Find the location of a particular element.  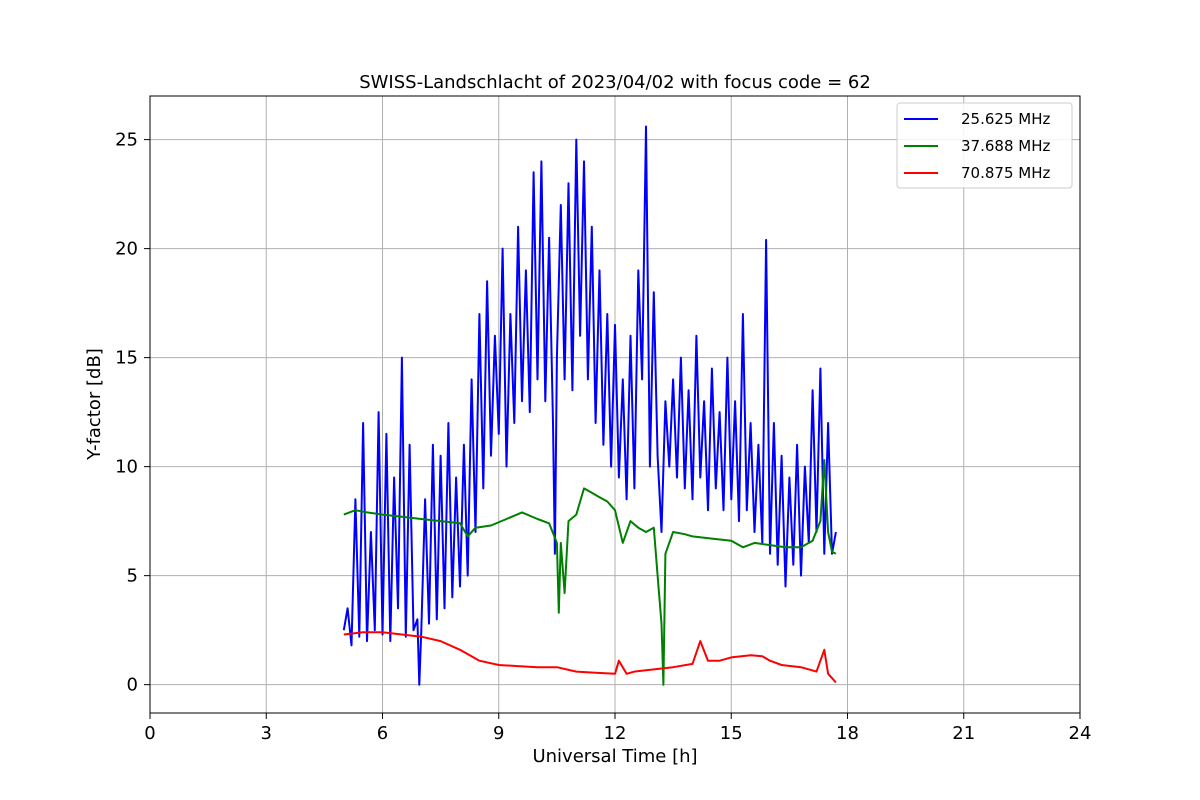

x-tick-label: 15 is located at coordinates (731, 733).